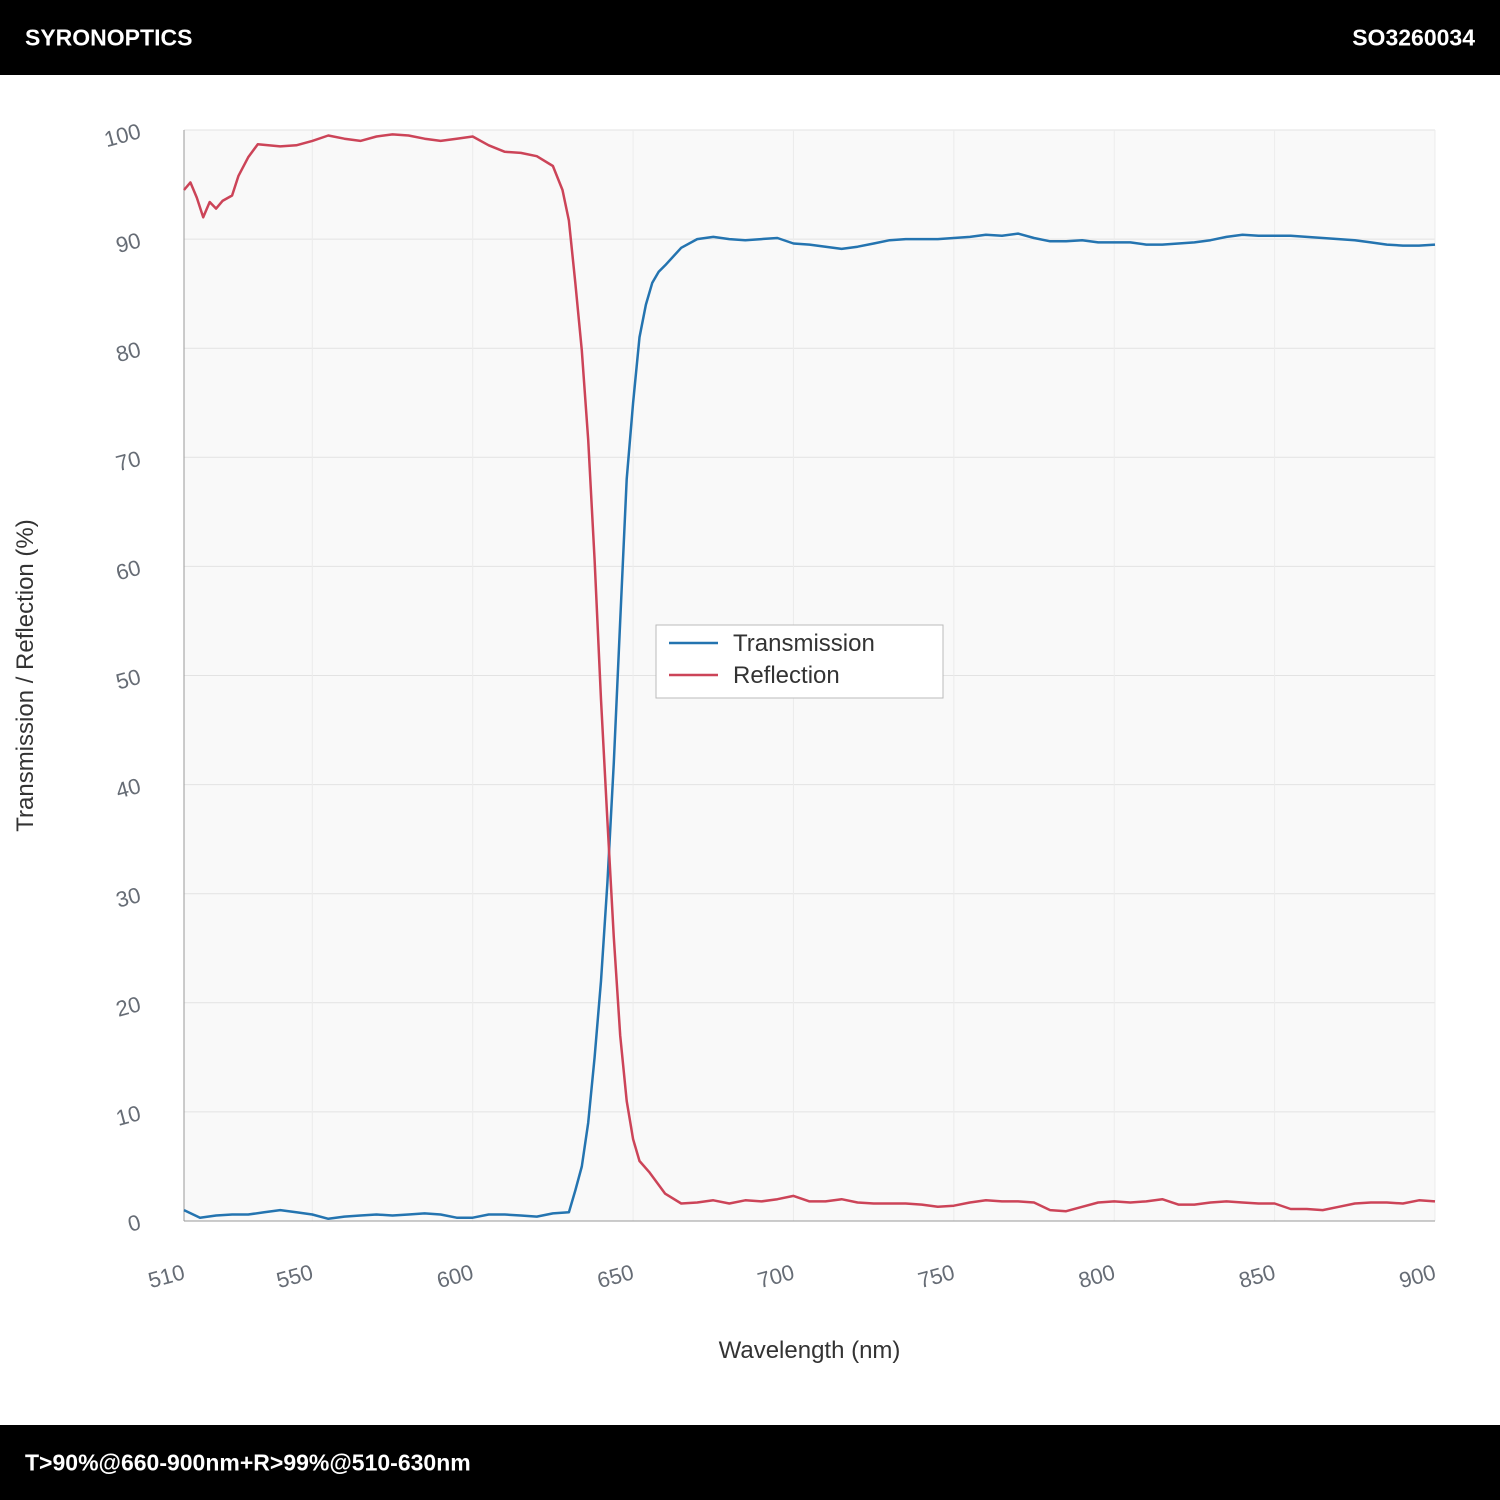  Describe the element at coordinates (128, 1006) in the screenshot. I see `y-tick-label: 20` at that location.